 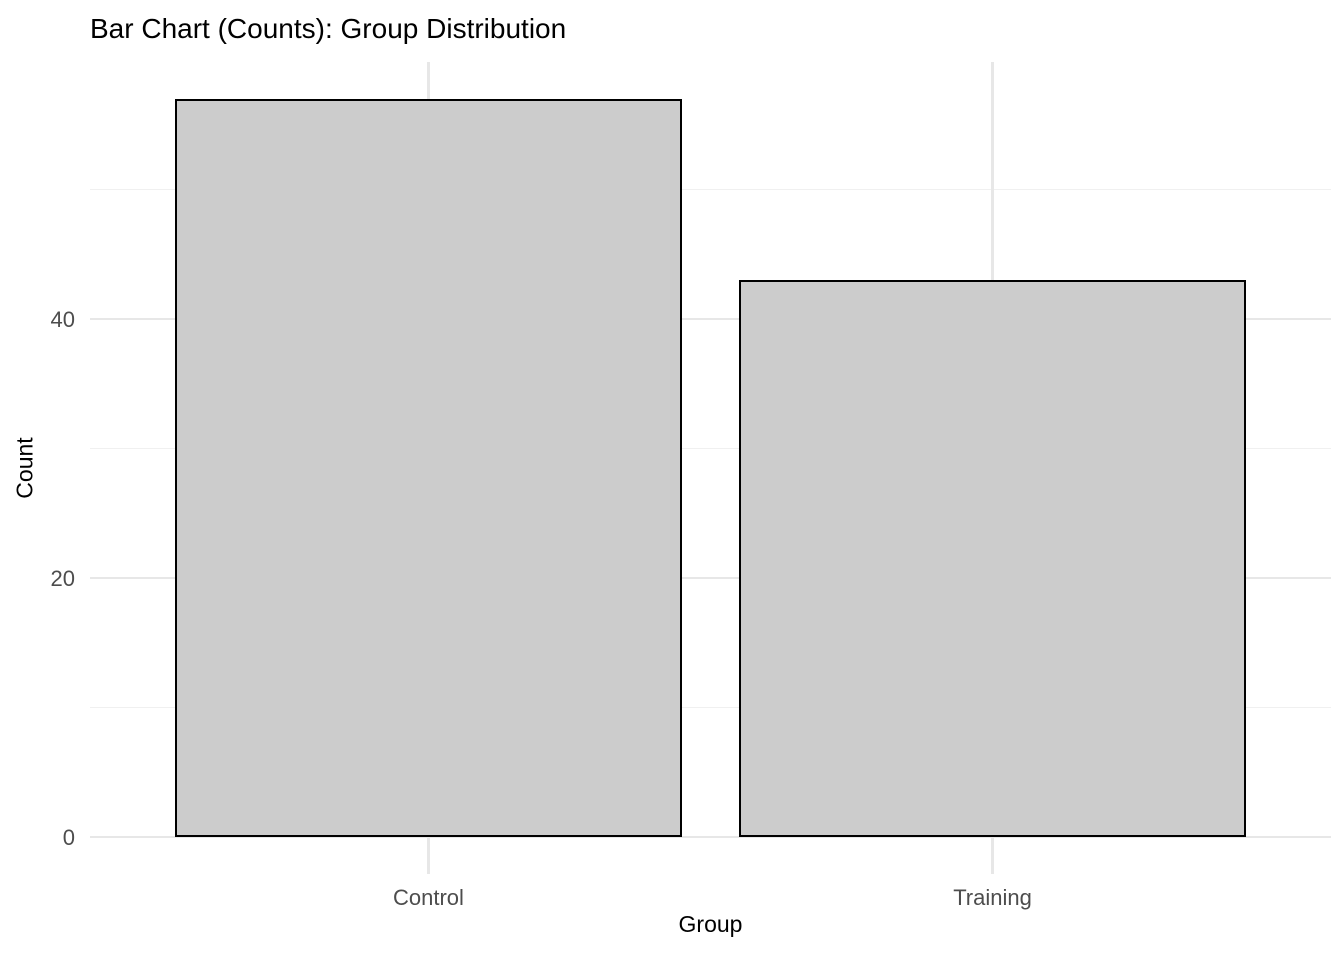 I want to click on y-tick-label: 20, so click(x=62, y=579).